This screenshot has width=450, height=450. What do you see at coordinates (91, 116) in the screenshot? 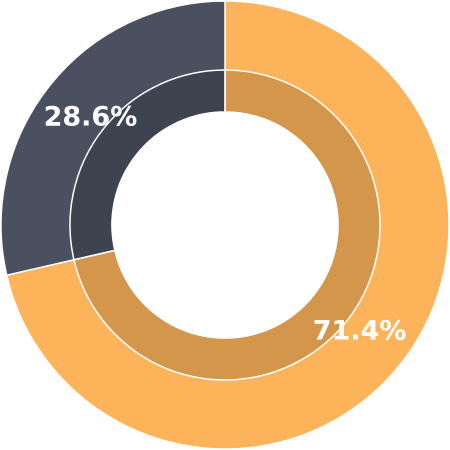
I see `value-label: 28.6%` at bounding box center [91, 116].